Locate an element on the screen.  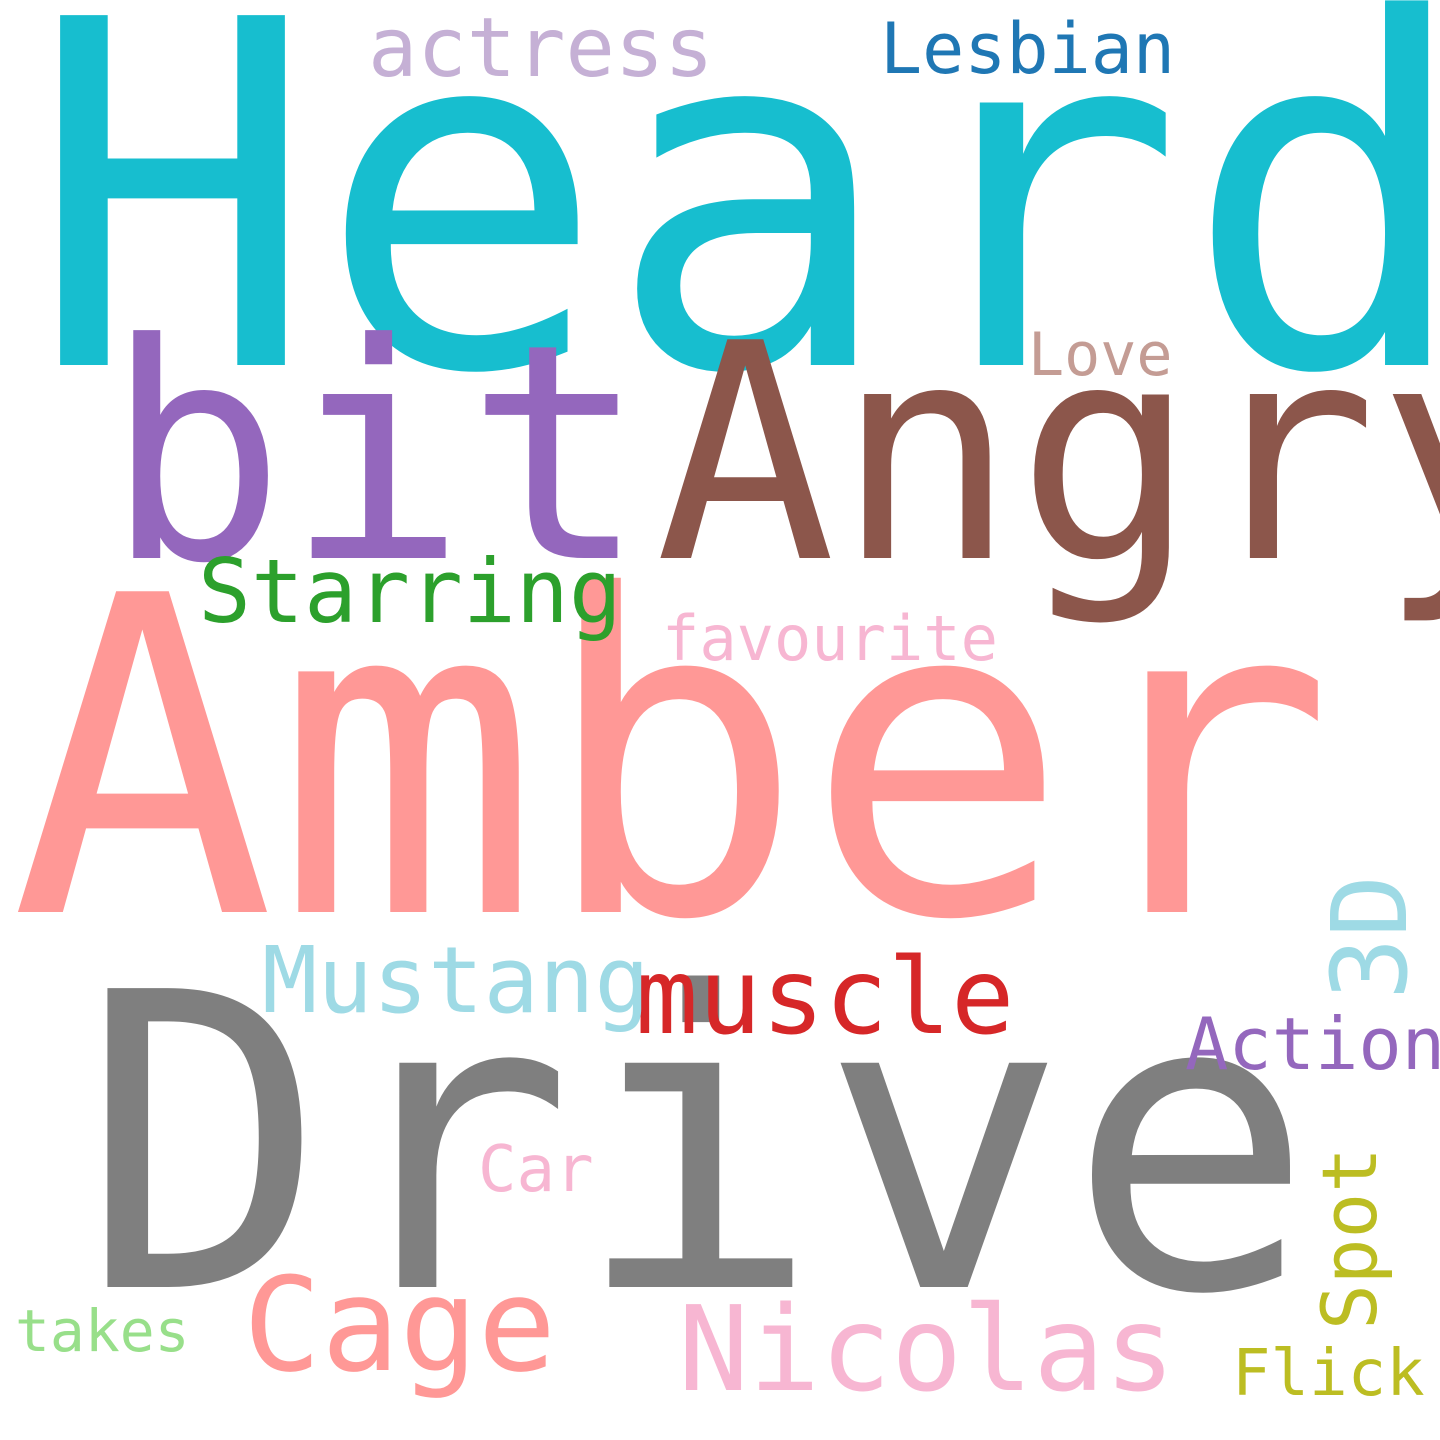
word-starring: Starring is located at coordinates (410, 591).